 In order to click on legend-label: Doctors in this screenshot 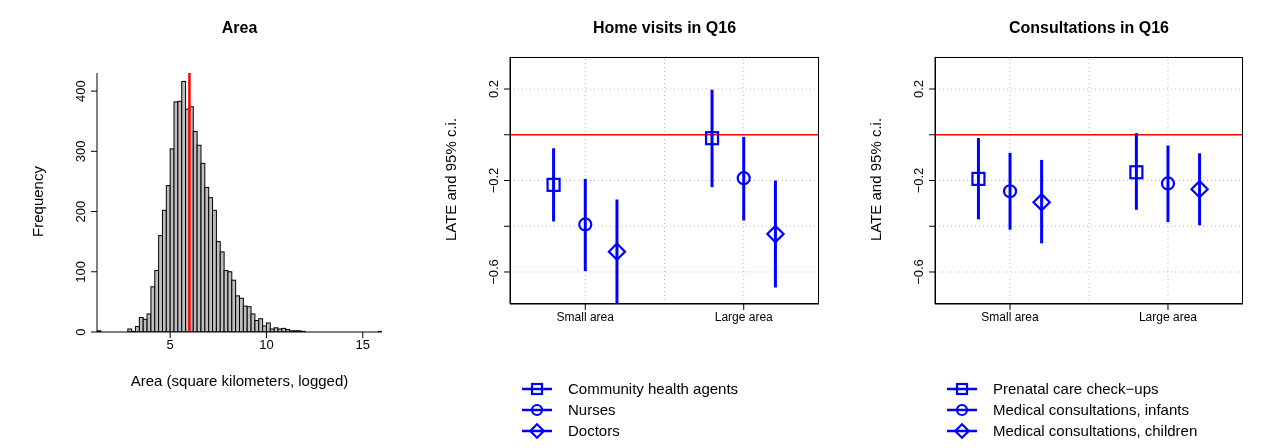, I will do `click(594, 430)`.